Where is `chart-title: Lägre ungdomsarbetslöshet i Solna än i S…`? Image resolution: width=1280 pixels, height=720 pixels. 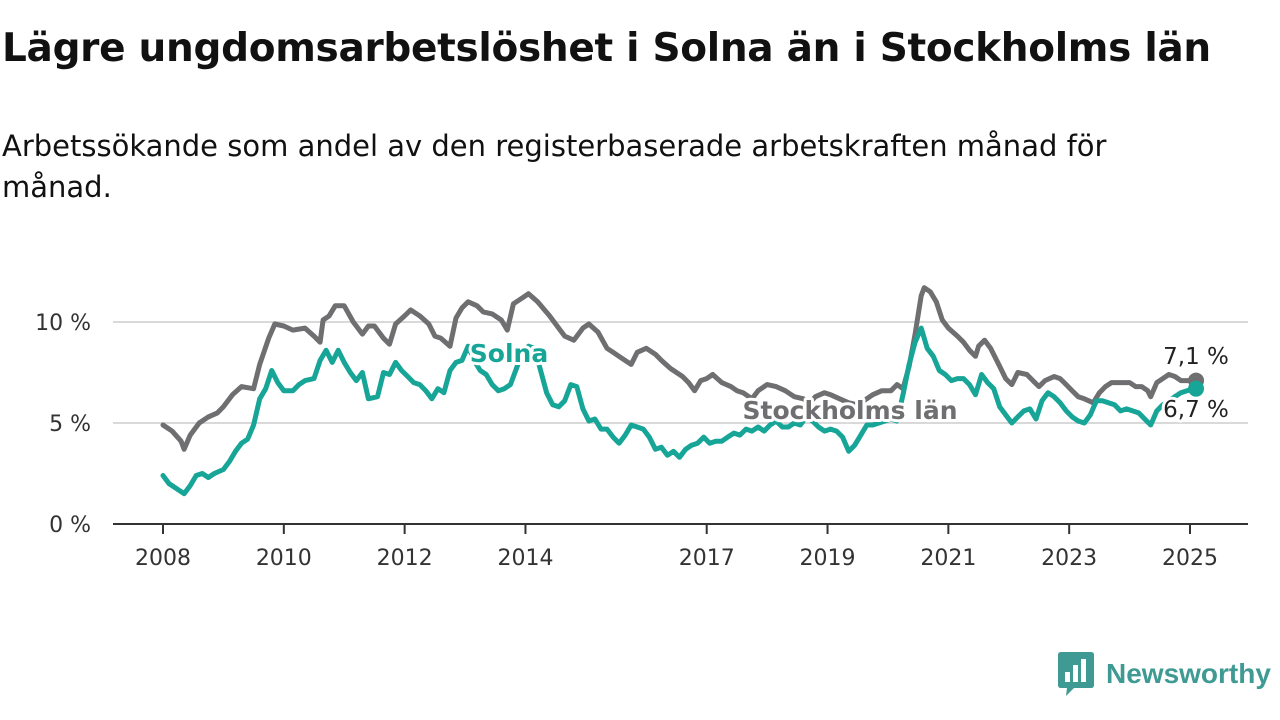 chart-title: Lägre ungdomsarbetslöshet i Solna än i S… is located at coordinates (606, 48).